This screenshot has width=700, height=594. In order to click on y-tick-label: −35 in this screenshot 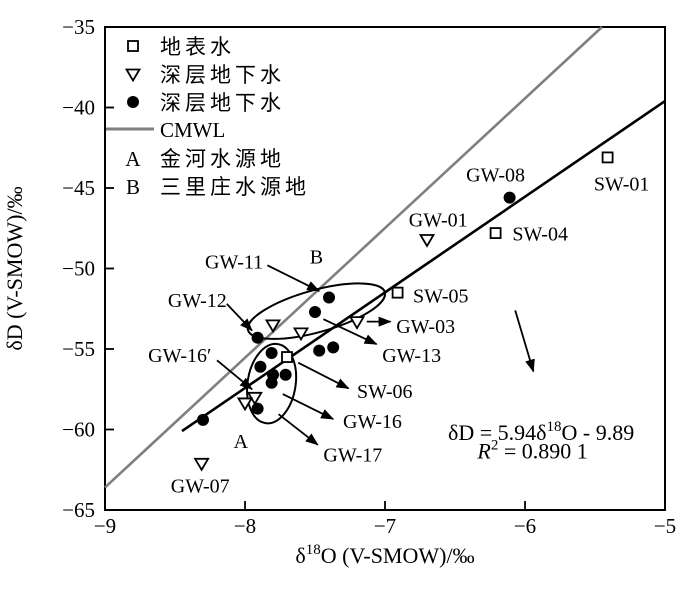, I will do `click(78, 27)`.